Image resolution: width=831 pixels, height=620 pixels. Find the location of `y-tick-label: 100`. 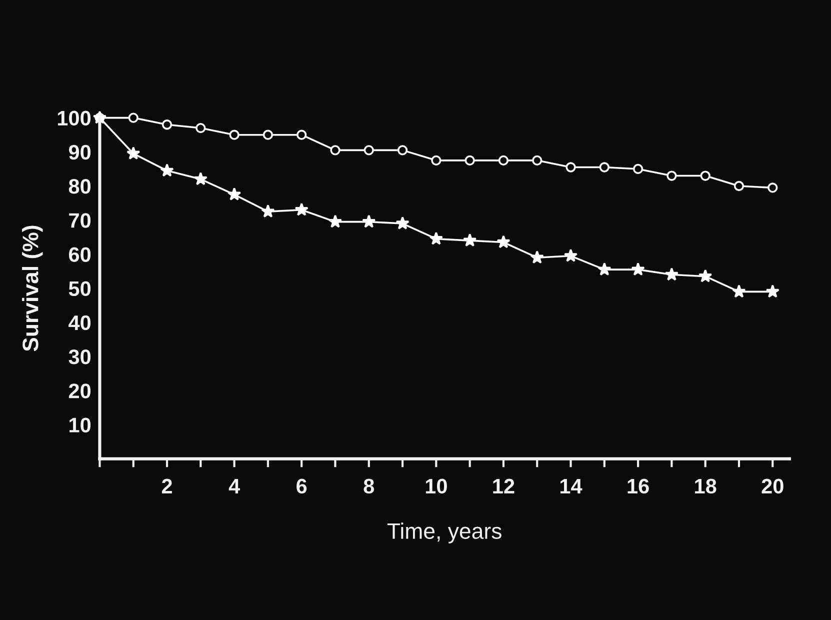

y-tick-label: 100 is located at coordinates (74, 118).